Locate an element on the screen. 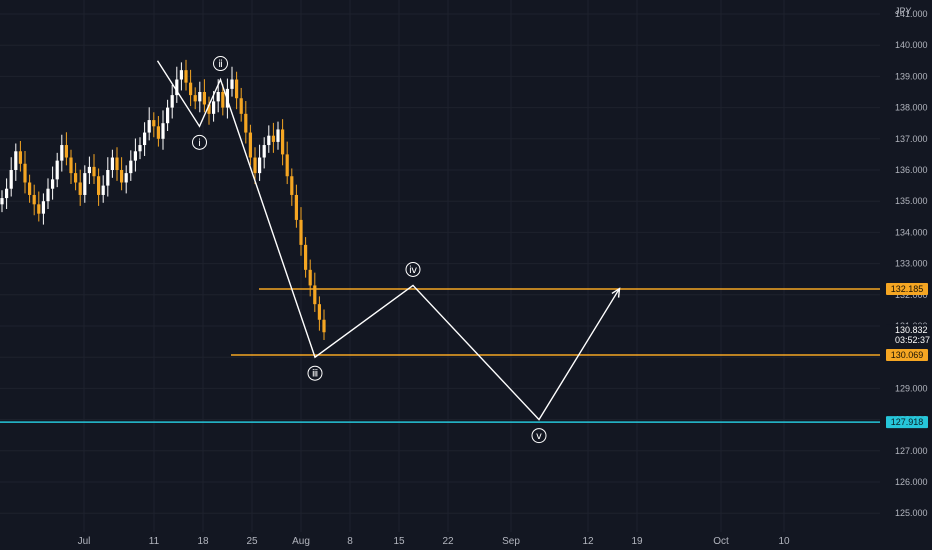 This screenshot has height=550, width=932. level-price-label: 127.918 is located at coordinates (907, 422).